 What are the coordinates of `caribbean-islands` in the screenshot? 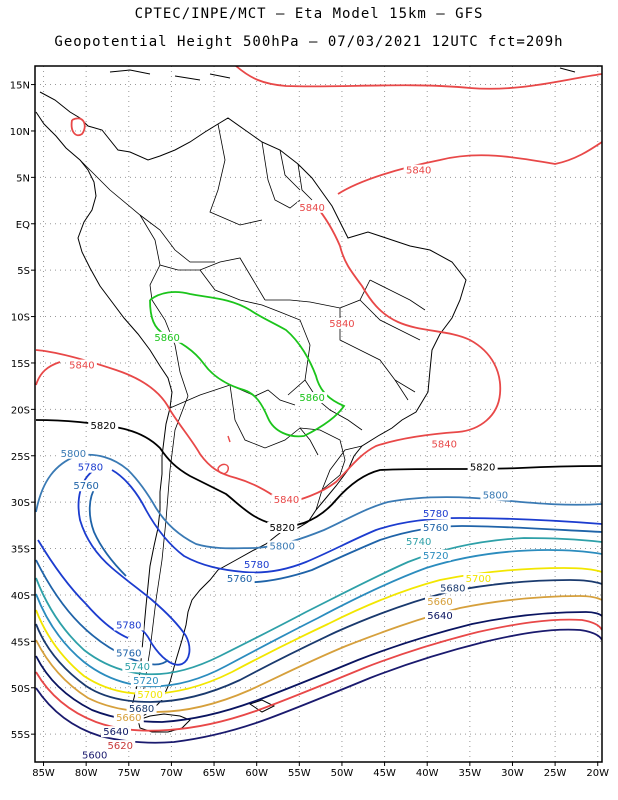 It's located at (342, 74).